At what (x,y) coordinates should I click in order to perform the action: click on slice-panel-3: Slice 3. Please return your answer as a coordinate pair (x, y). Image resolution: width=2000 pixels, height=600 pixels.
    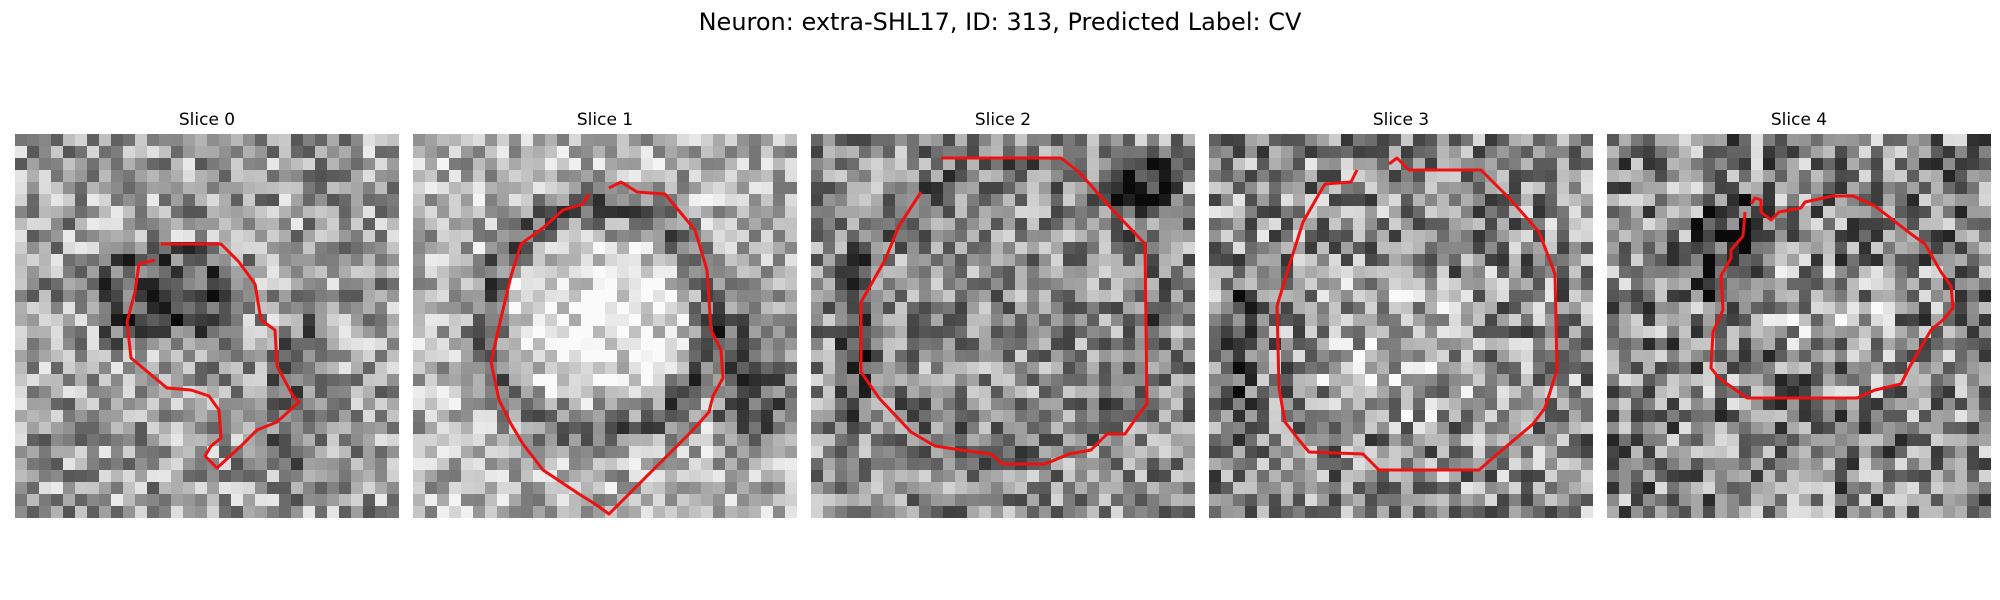
    Looking at the image, I should click on (1401, 313).